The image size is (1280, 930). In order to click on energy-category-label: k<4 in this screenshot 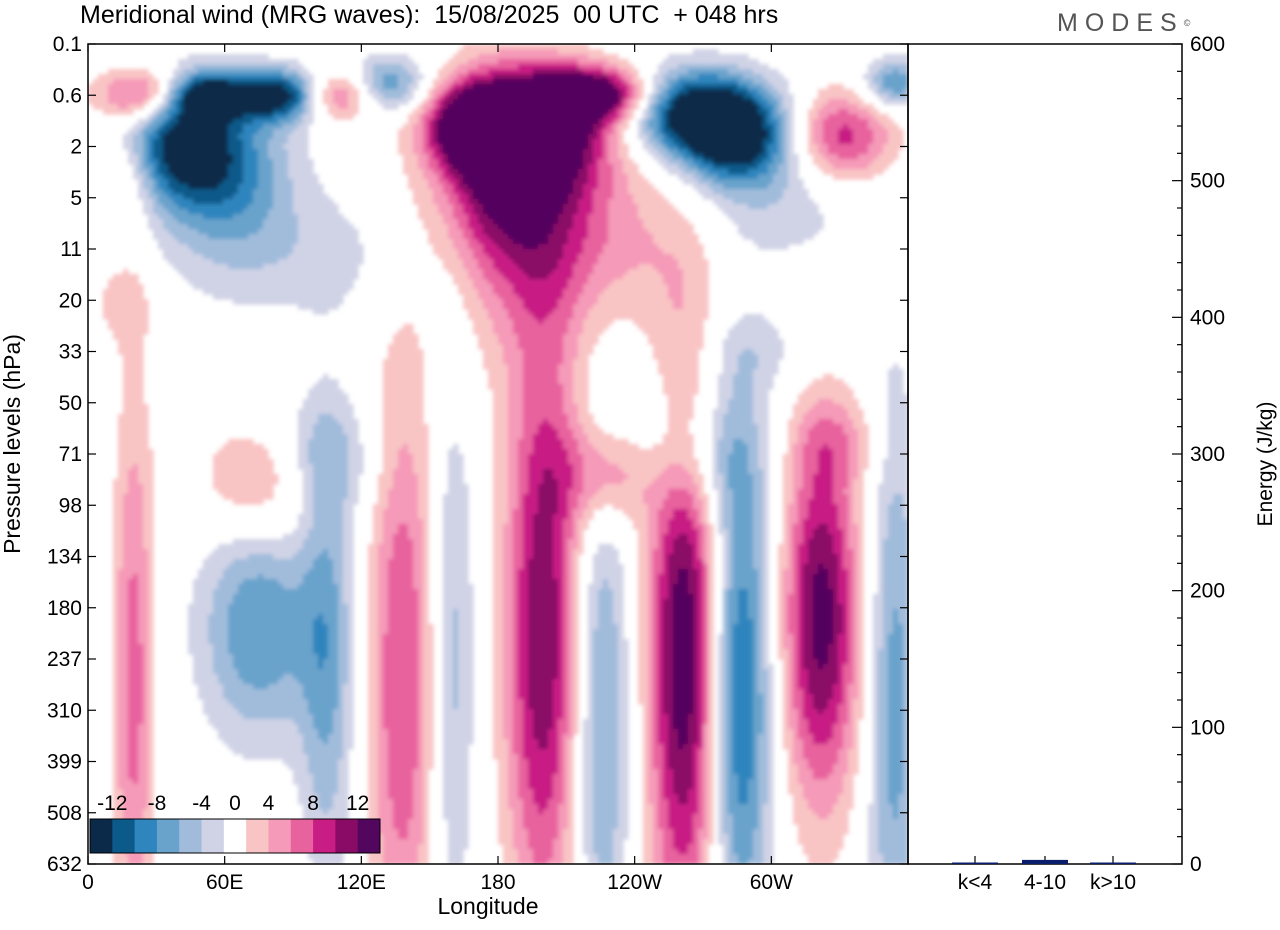, I will do `click(975, 882)`.